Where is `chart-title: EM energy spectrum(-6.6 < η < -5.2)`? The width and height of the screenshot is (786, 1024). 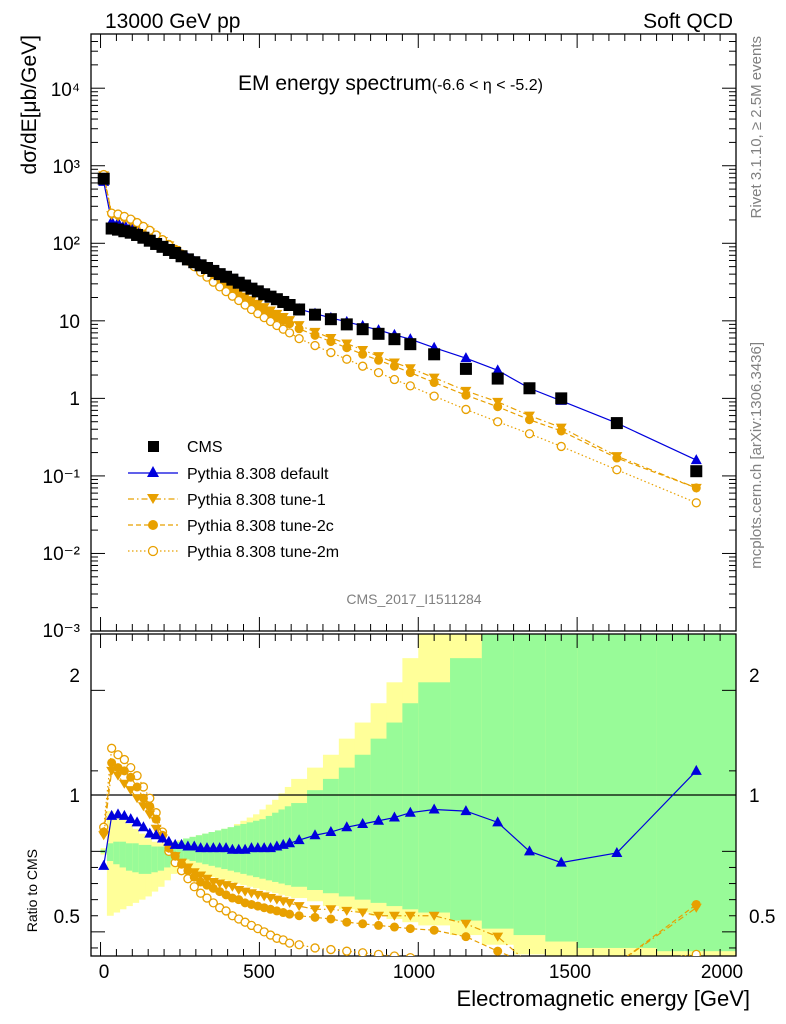
chart-title: EM energy spectrum(-6.6 < η < -5.2) is located at coordinates (390, 83).